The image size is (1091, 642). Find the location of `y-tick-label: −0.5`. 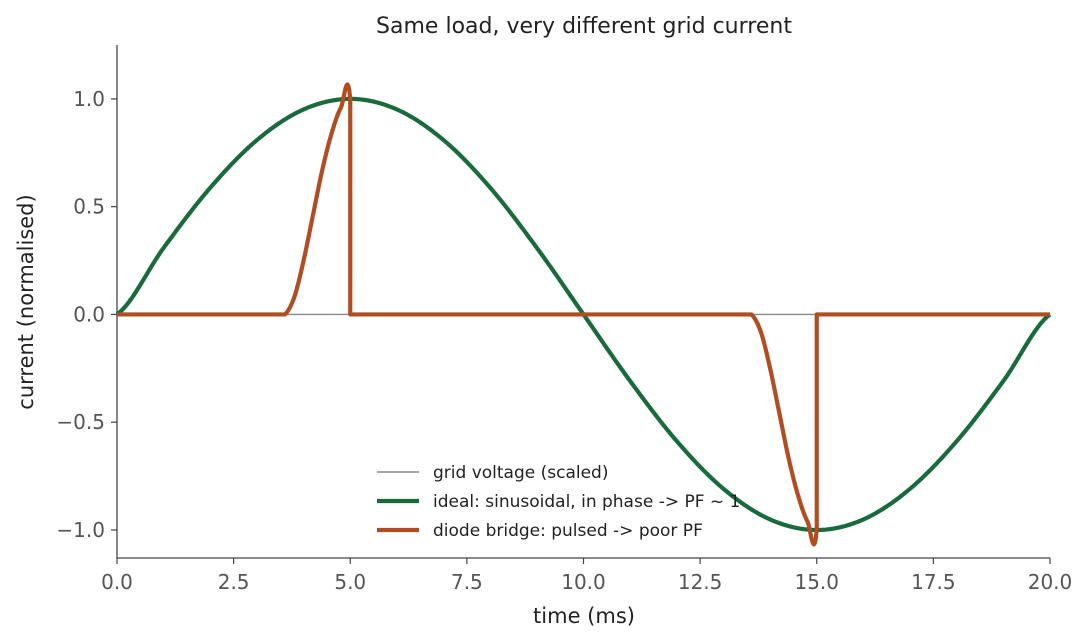

y-tick-label: −0.5 is located at coordinates (80, 422).